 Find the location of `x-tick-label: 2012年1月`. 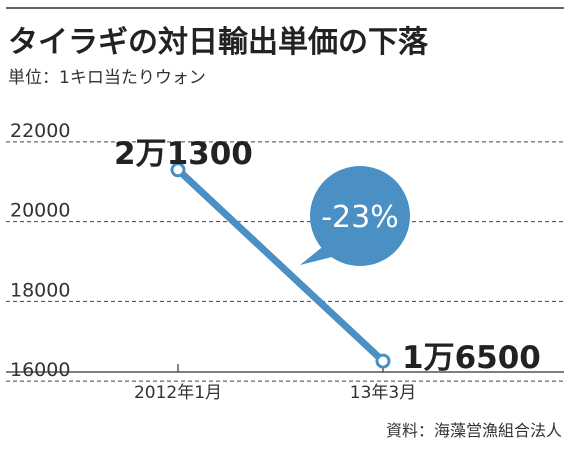

x-tick-label: 2012年1月 is located at coordinates (178, 393).